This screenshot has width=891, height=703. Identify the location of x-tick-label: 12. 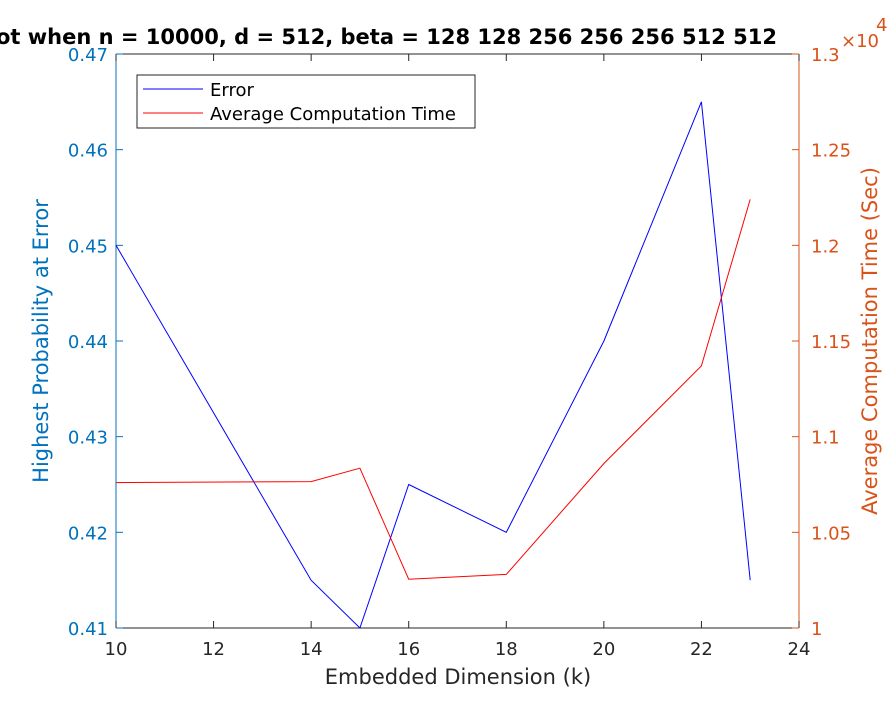
(213, 649).